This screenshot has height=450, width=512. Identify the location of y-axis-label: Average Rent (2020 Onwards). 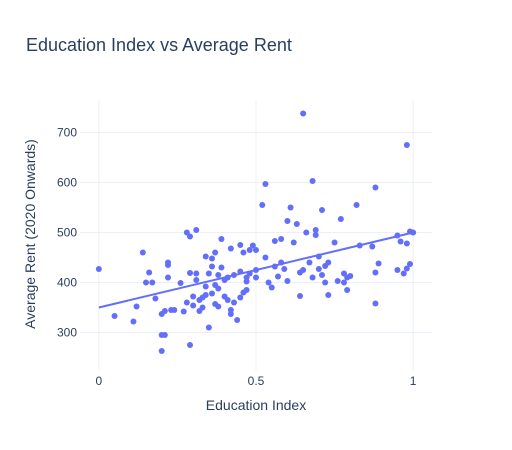
(30, 234).